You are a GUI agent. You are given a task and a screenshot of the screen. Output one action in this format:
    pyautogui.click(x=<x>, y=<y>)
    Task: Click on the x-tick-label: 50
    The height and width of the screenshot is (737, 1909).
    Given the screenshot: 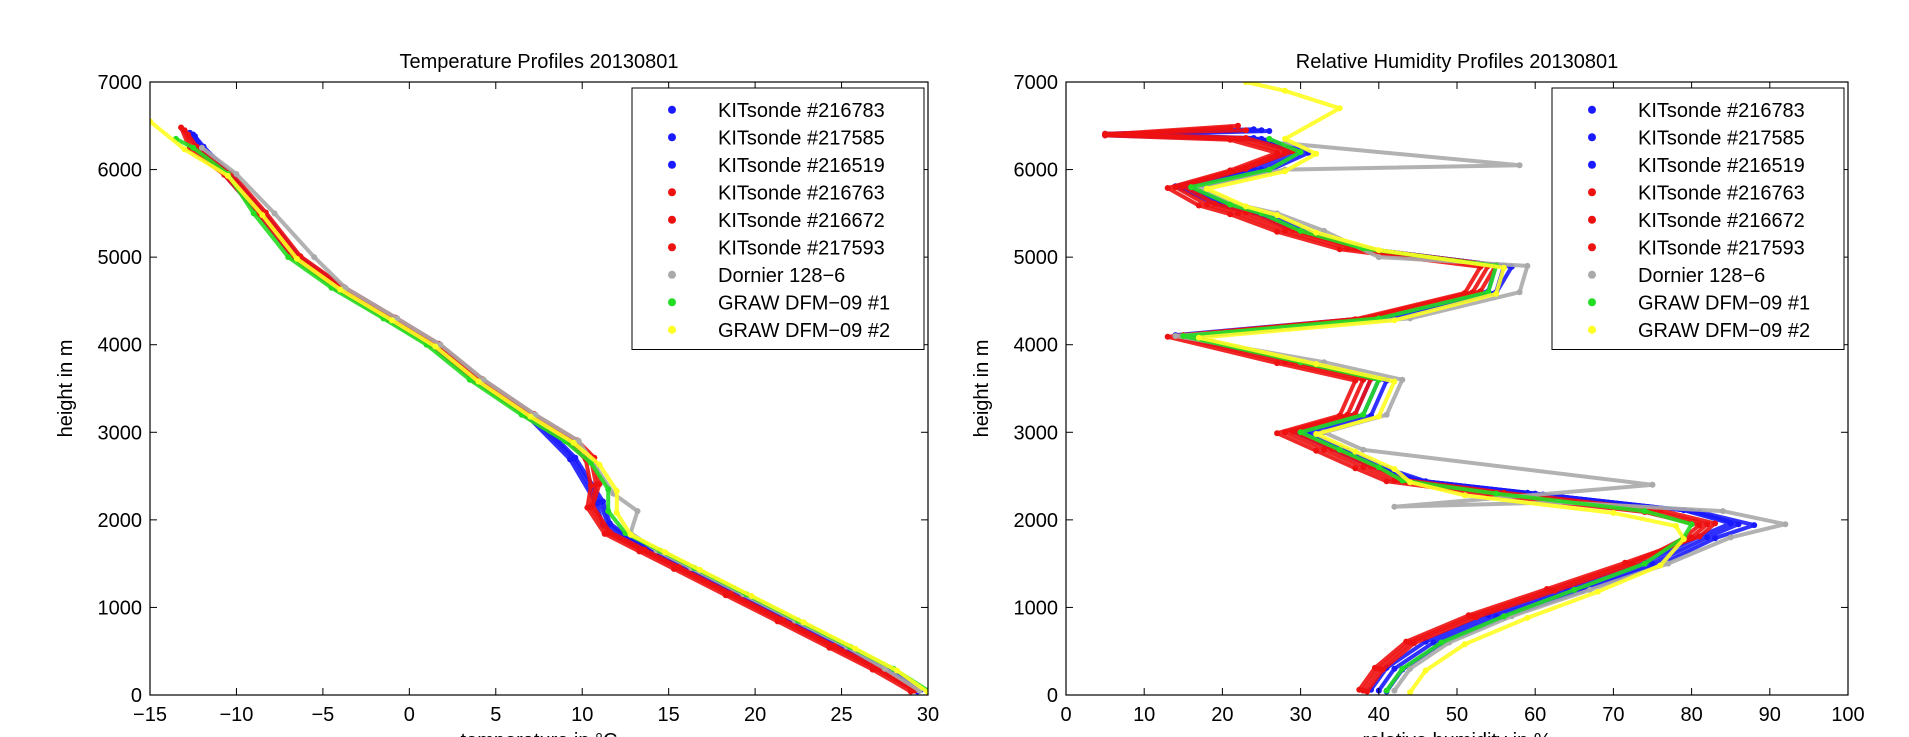 What is the action you would take?
    pyautogui.click(x=1457, y=715)
    